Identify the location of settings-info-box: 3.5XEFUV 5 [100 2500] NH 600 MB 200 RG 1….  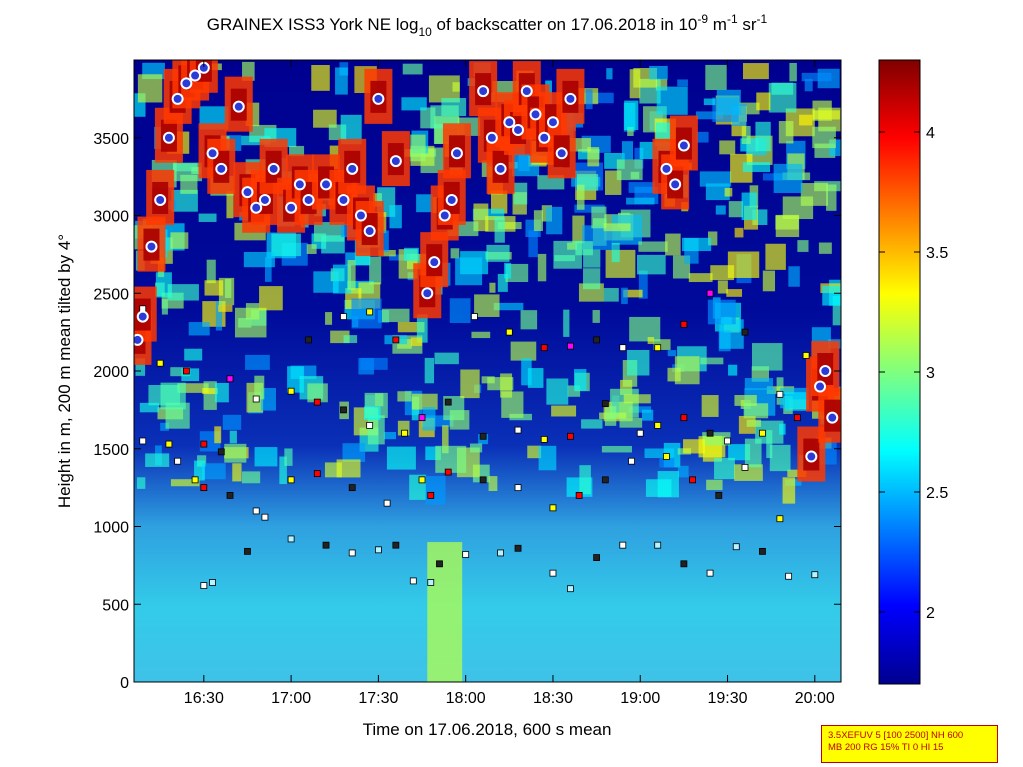
(909, 744).